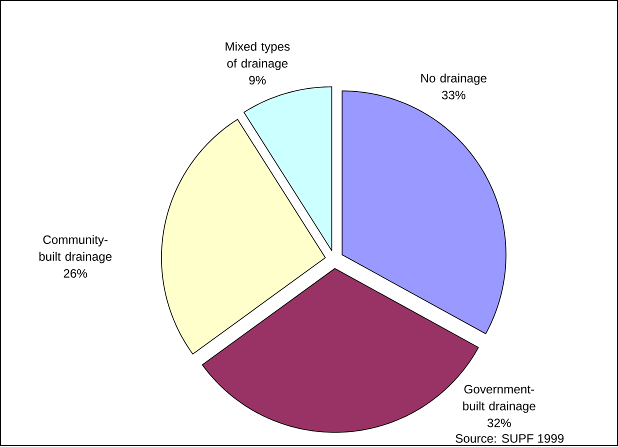  Describe the element at coordinates (453, 79) in the screenshot. I see `slice-label: No drainage` at that location.